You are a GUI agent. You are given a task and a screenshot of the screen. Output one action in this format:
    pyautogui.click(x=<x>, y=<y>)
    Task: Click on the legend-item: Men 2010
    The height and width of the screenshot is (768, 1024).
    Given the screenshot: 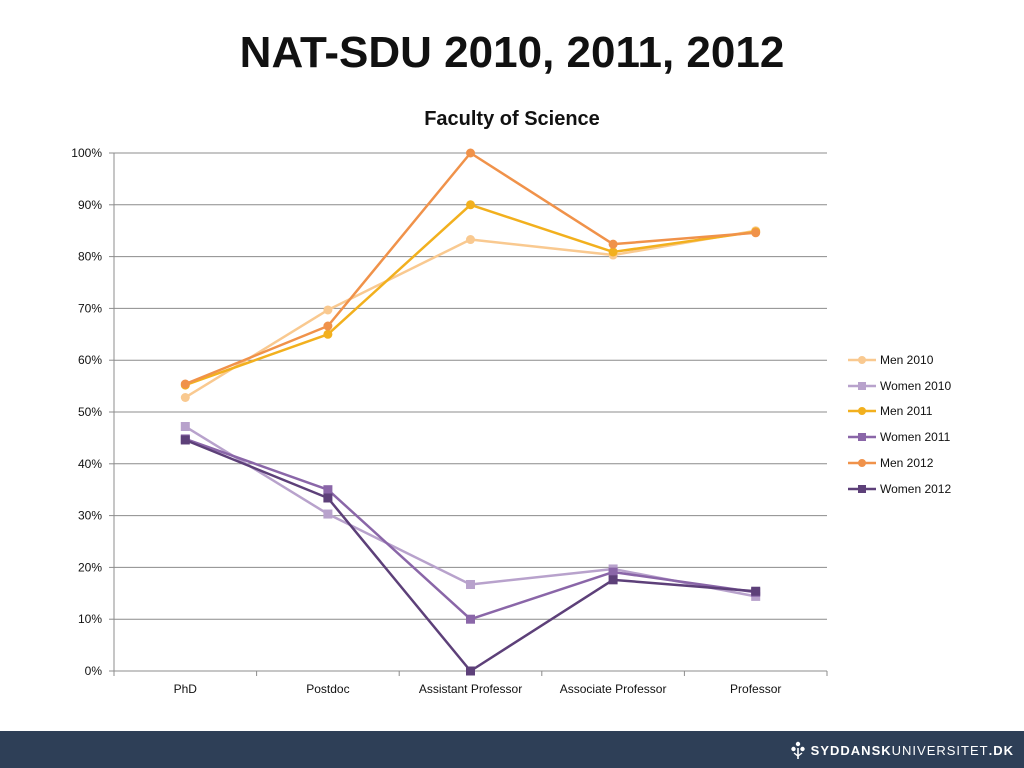 What is the action you would take?
    pyautogui.click(x=933, y=360)
    